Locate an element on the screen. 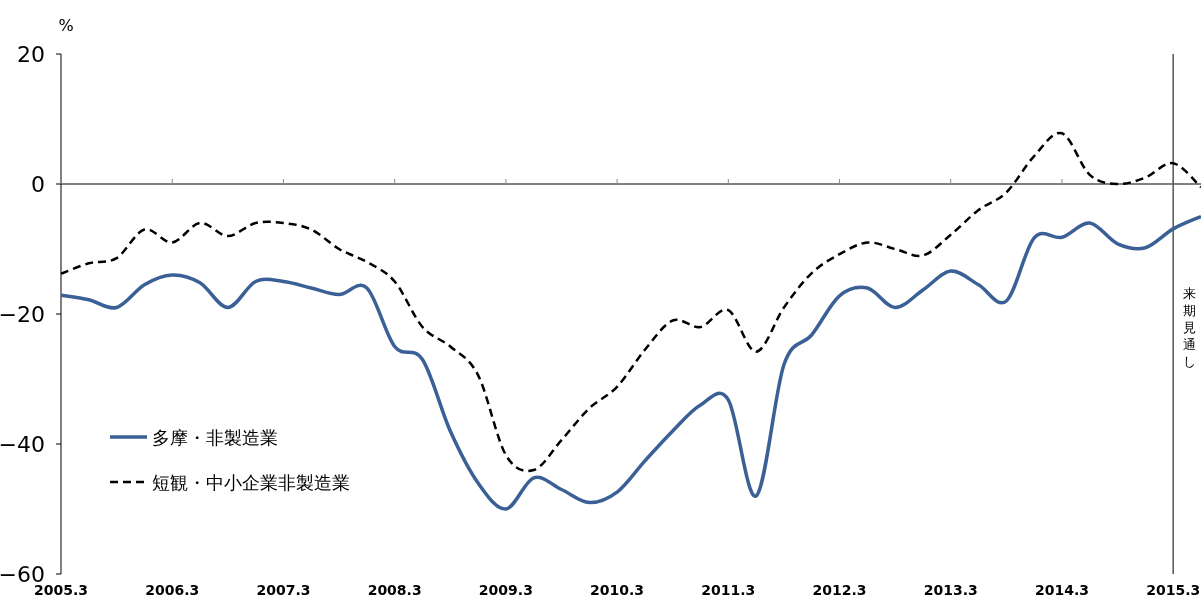 The height and width of the screenshot is (599, 1201). x-tick-label: 2013.3 is located at coordinates (950, 590).